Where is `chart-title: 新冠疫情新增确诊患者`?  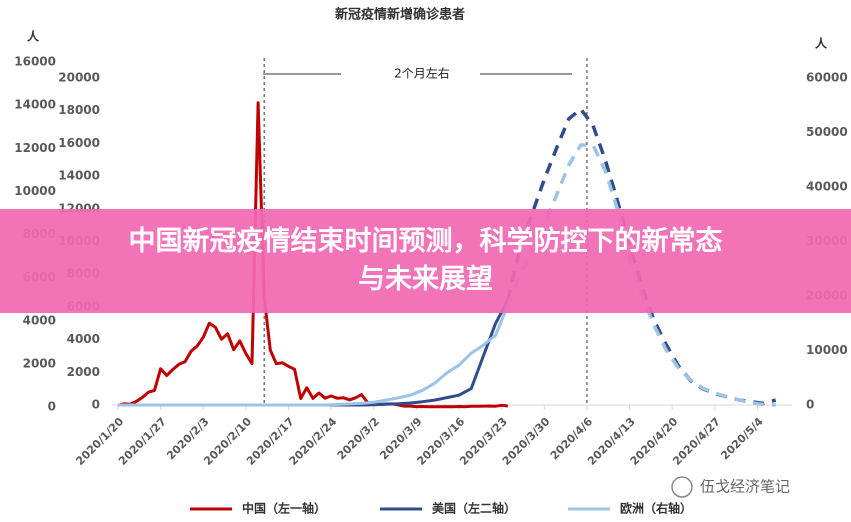 chart-title: 新冠疫情新增确诊患者 is located at coordinates (400, 15).